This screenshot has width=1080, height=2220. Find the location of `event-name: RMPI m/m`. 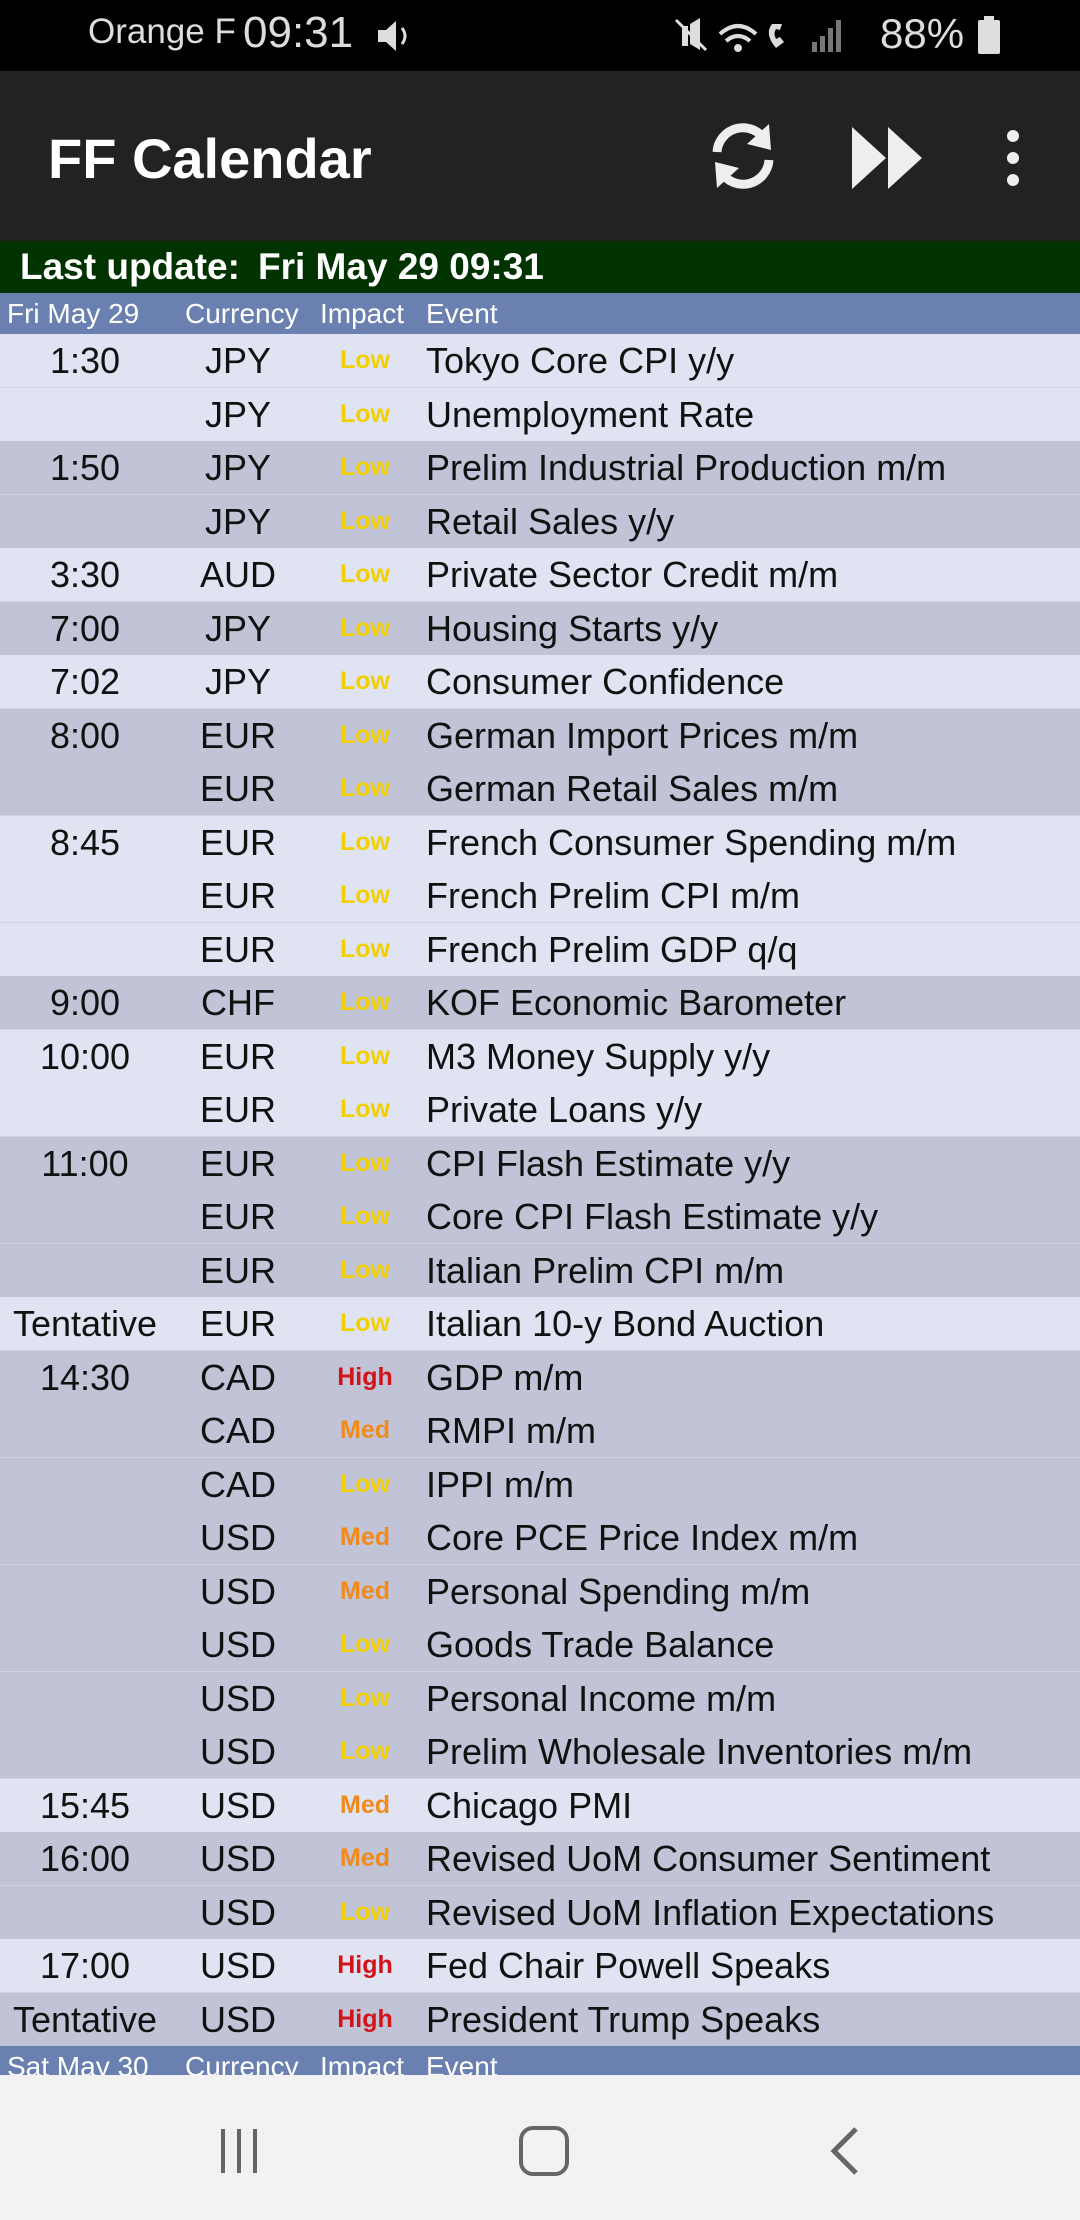

event-name: RMPI m/m is located at coordinates (511, 1430).